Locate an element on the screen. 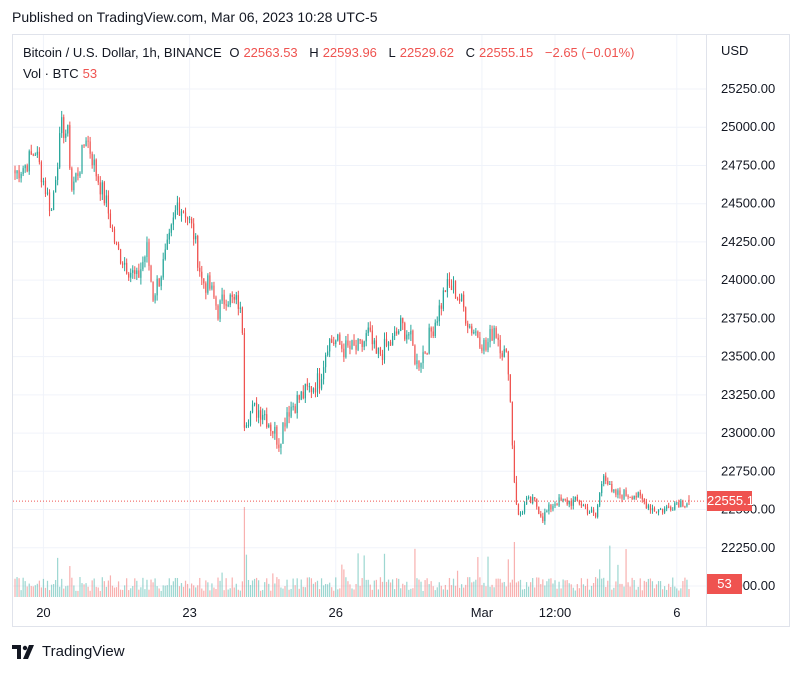 Image resolution: width=803 pixels, height=673 pixels. price-axis is located at coordinates (748, 330).